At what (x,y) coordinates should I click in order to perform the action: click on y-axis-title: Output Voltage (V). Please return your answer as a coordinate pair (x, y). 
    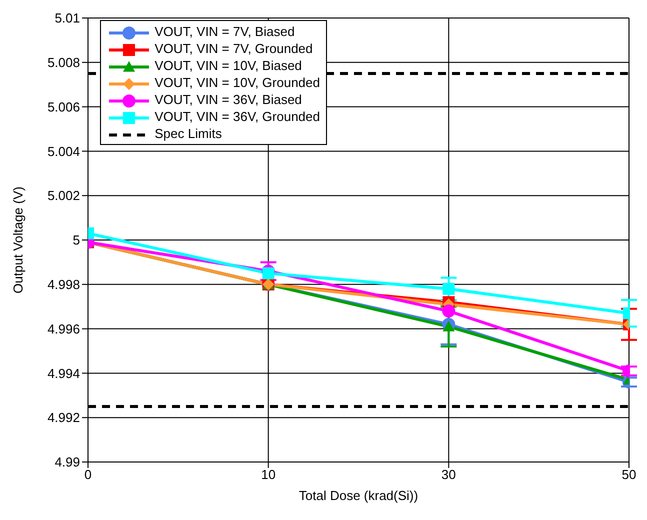
    Looking at the image, I should click on (18, 240).